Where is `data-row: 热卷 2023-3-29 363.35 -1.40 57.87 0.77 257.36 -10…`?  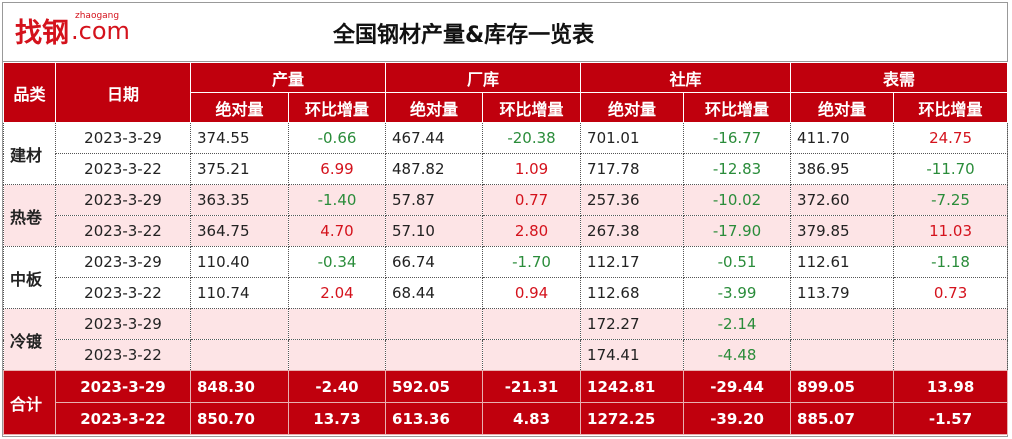
data-row: 热卷 2023-3-29 363.35 -1.40 57.87 0.77 257.36 -10… is located at coordinates (506, 215).